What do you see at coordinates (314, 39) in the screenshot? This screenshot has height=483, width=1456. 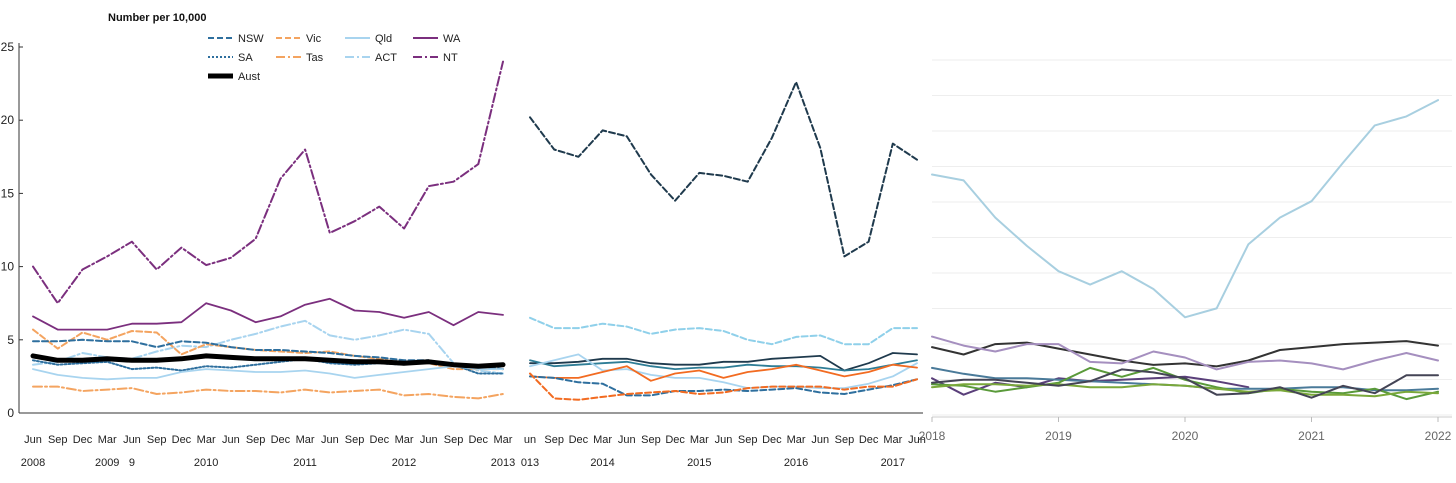 I see `legend-label-vic: Vic` at bounding box center [314, 39].